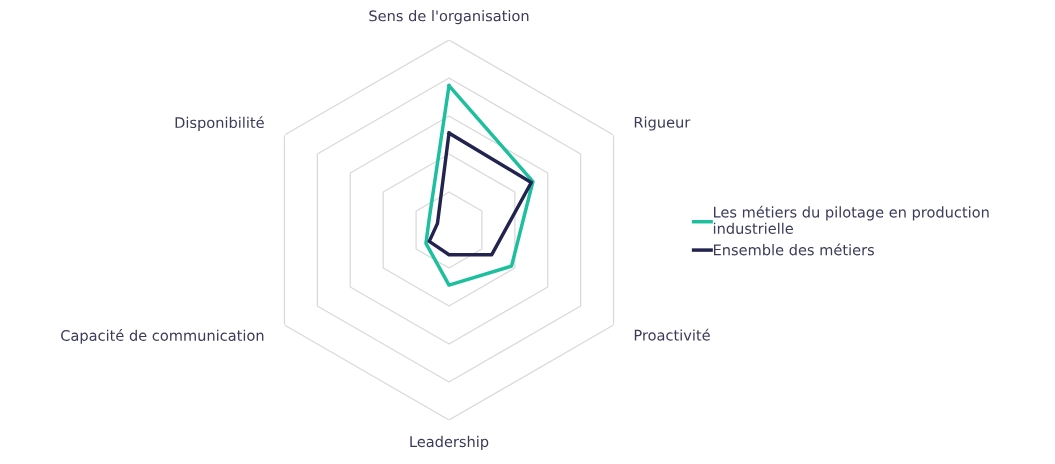 The width and height of the screenshot is (1055, 464). Describe the element at coordinates (449, 442) in the screenshot. I see `spoke-label: Leadership` at that location.